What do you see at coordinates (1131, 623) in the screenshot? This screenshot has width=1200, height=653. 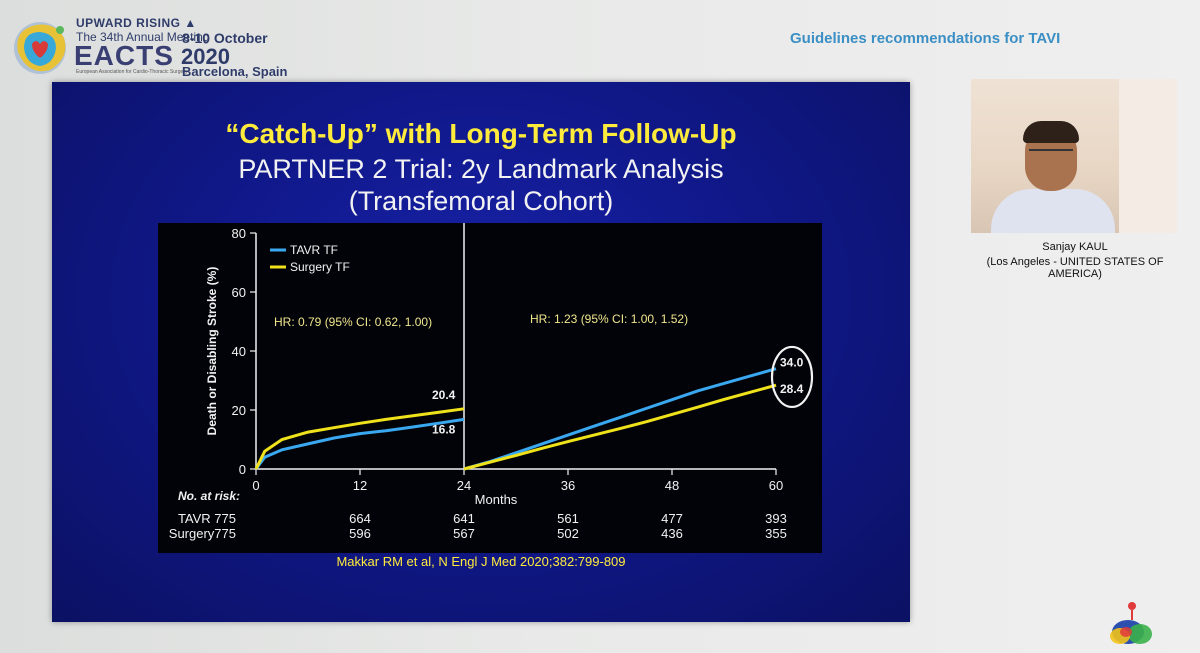 I see `conference-corner-logo-icon` at bounding box center [1131, 623].